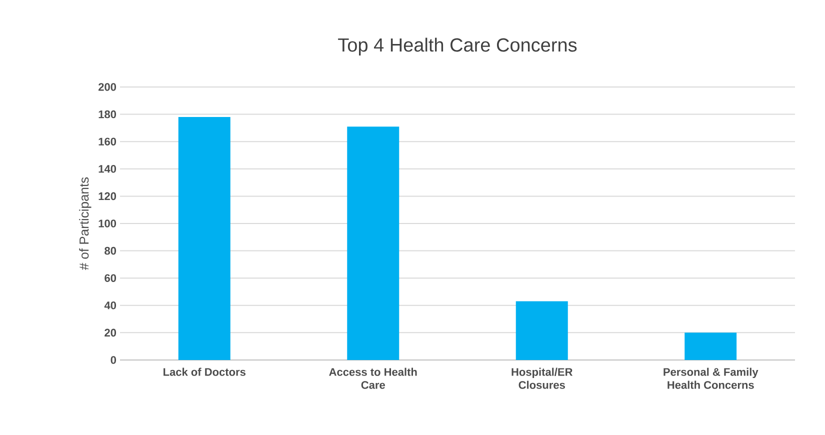 The width and height of the screenshot is (825, 435). I want to click on x-tick-label: Access to Health Care, so click(373, 378).